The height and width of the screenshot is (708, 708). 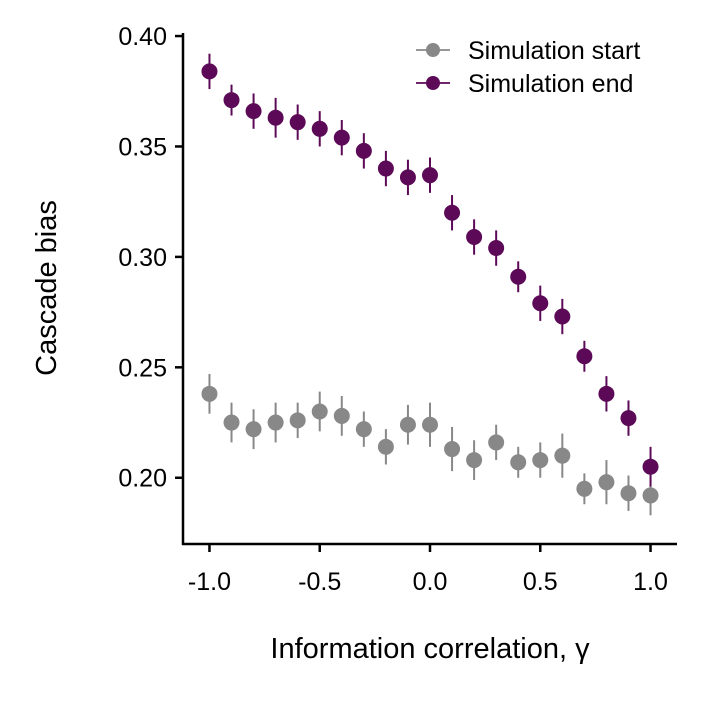 What do you see at coordinates (142, 37) in the screenshot?
I see `y-tick-label: 0.40` at bounding box center [142, 37].